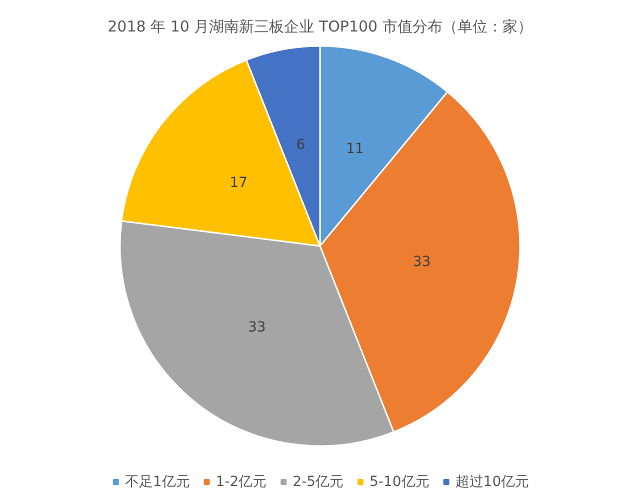  Describe the element at coordinates (355, 149) in the screenshot. I see `data-label: 11` at that location.